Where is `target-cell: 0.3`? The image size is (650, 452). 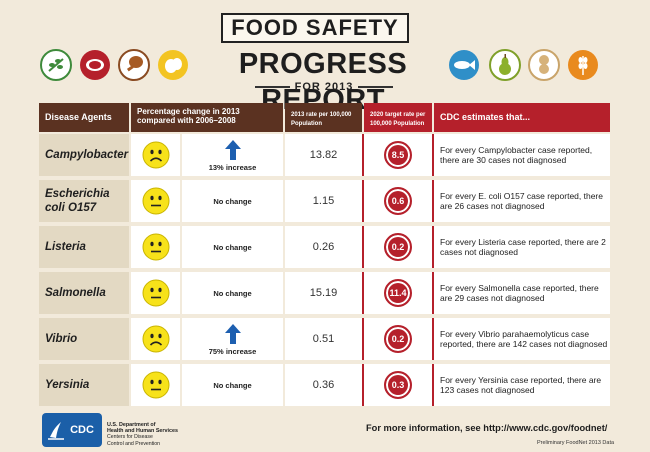 target-cell: 0.3 is located at coordinates (398, 385).